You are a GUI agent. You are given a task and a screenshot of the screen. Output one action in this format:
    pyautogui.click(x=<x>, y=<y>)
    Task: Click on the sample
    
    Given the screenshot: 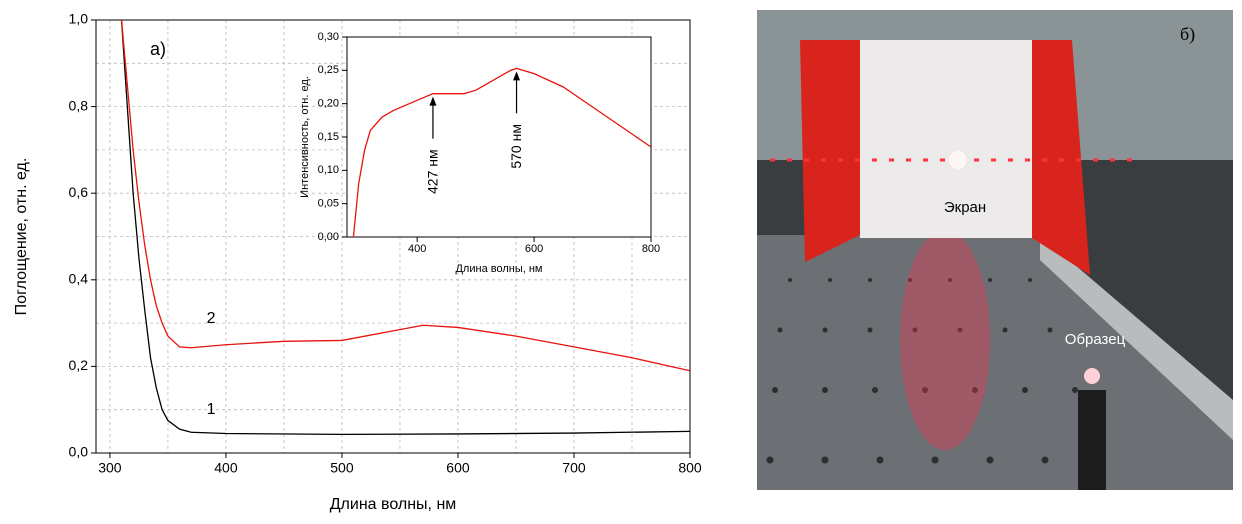 What is the action you would take?
    pyautogui.click(x=1092, y=376)
    